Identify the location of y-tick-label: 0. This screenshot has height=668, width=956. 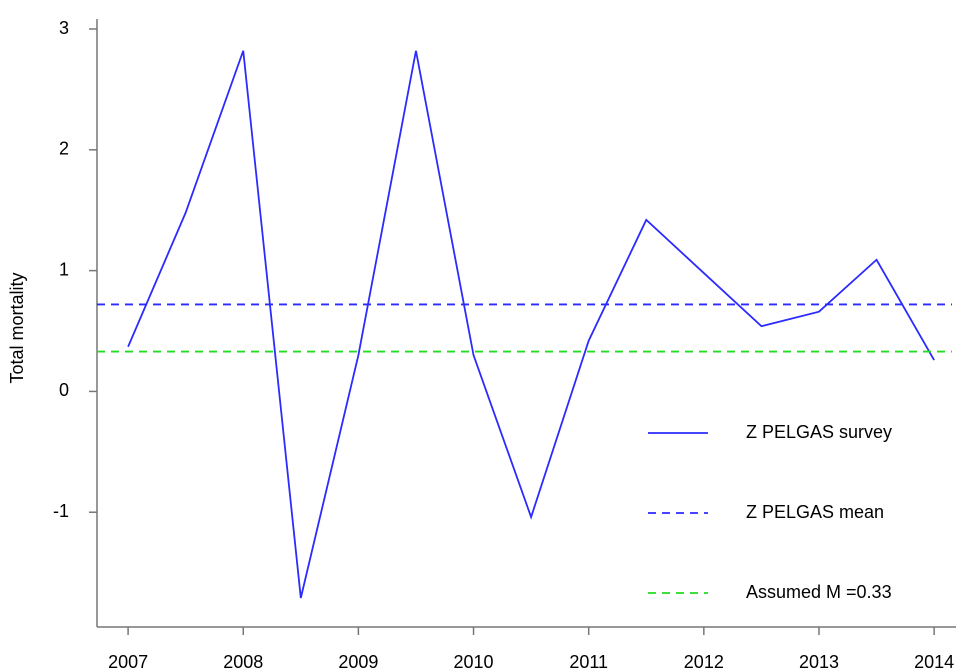
(64, 390).